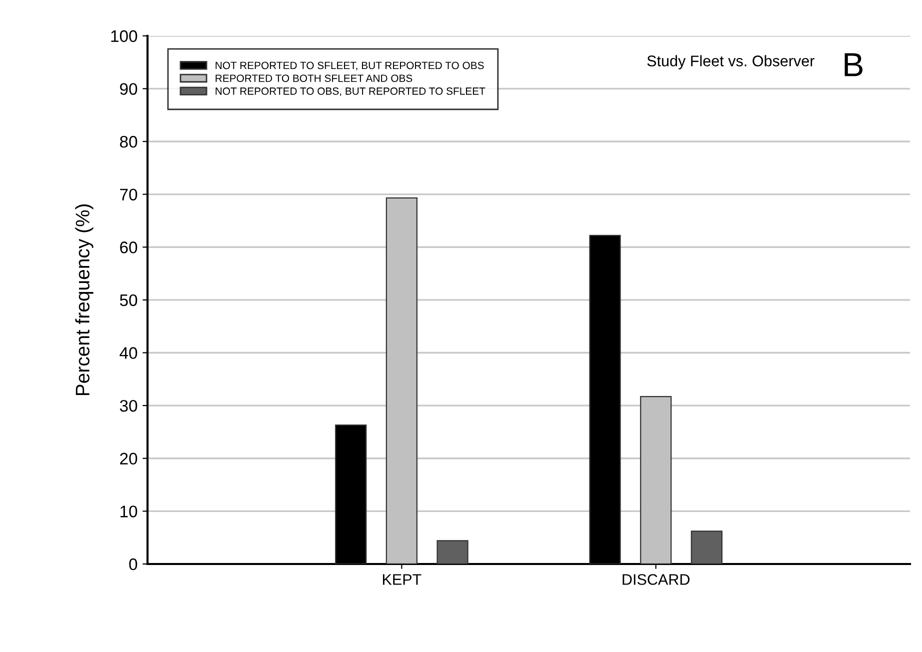  I want to click on annotation: B, so click(853, 64).